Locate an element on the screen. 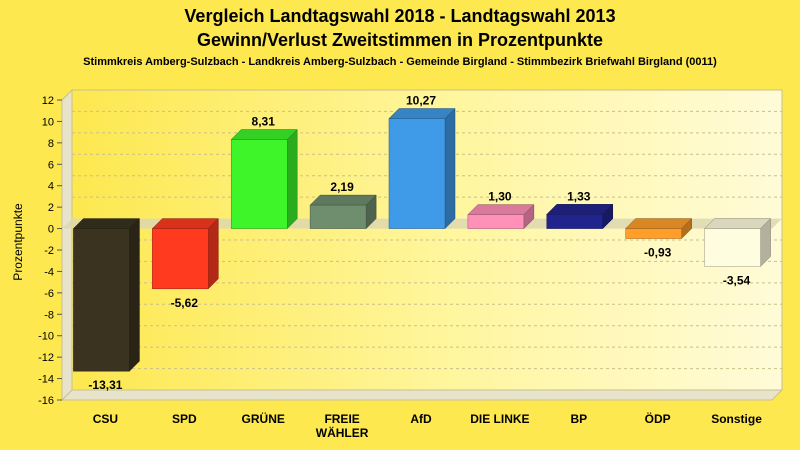 The image size is (800, 450). x-tick-label: SPD is located at coordinates (184, 419).